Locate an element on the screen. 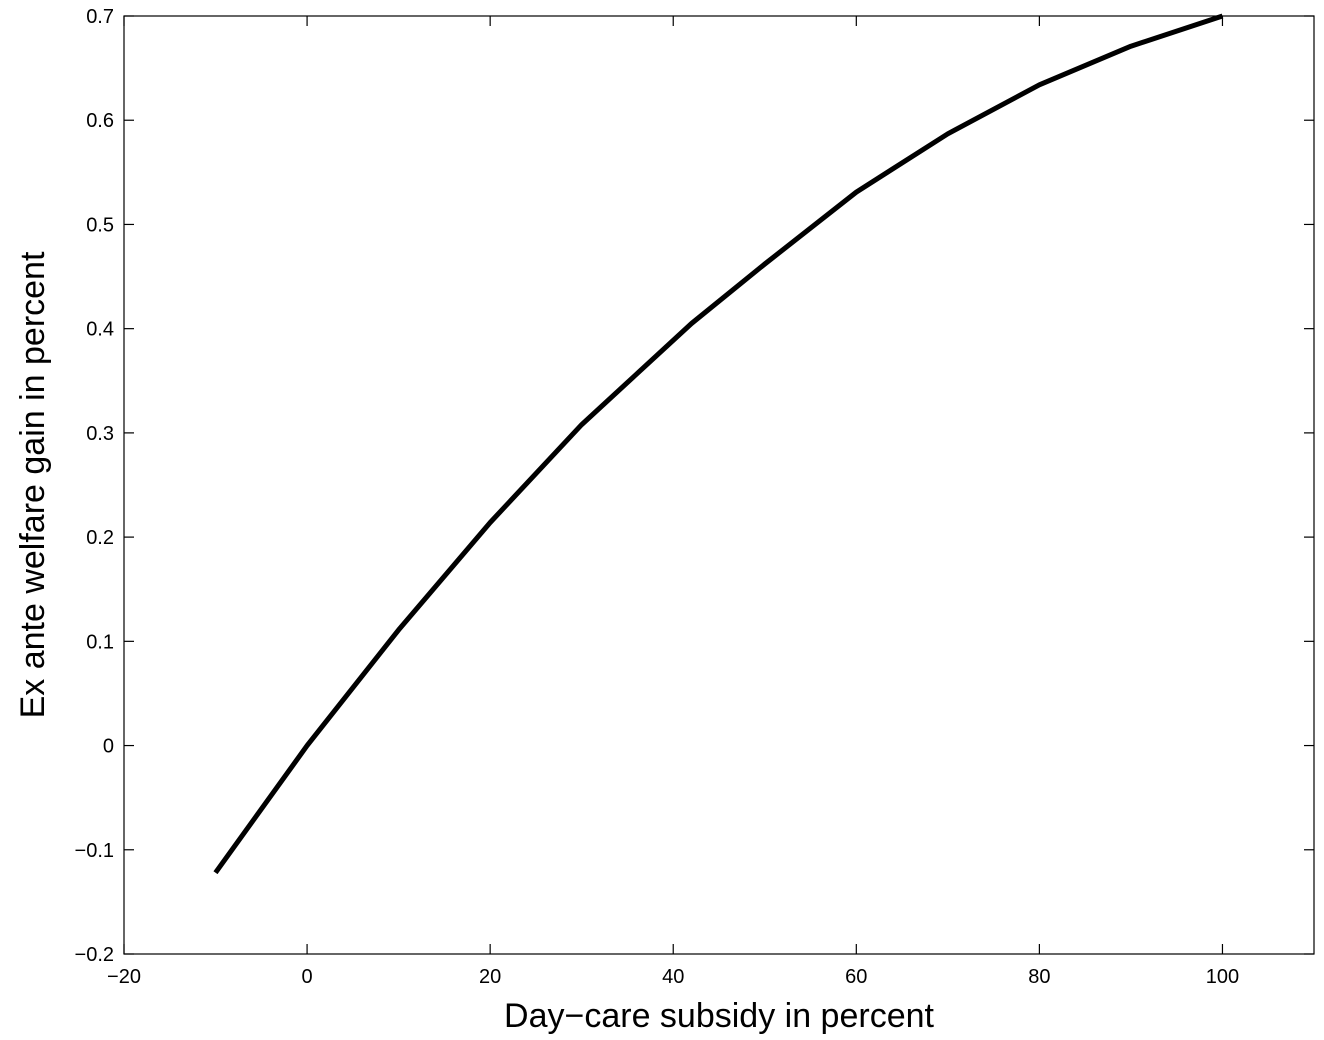  y-tick-label: 0.5 is located at coordinates (100, 225).